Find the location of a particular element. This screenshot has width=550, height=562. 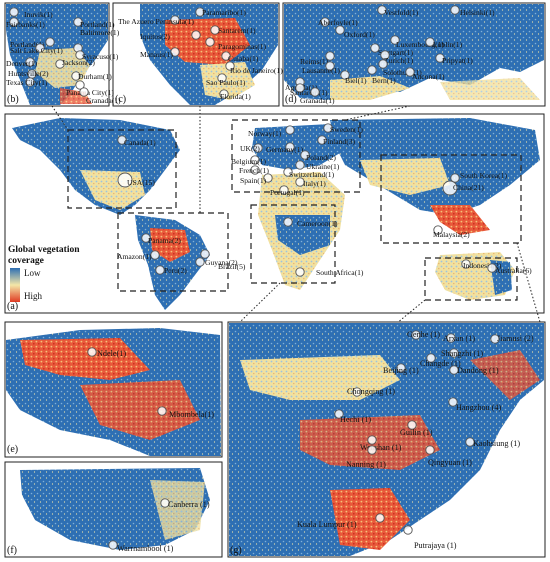

city-label-c-3: Iquitos(2) is located at coordinates (155, 36).